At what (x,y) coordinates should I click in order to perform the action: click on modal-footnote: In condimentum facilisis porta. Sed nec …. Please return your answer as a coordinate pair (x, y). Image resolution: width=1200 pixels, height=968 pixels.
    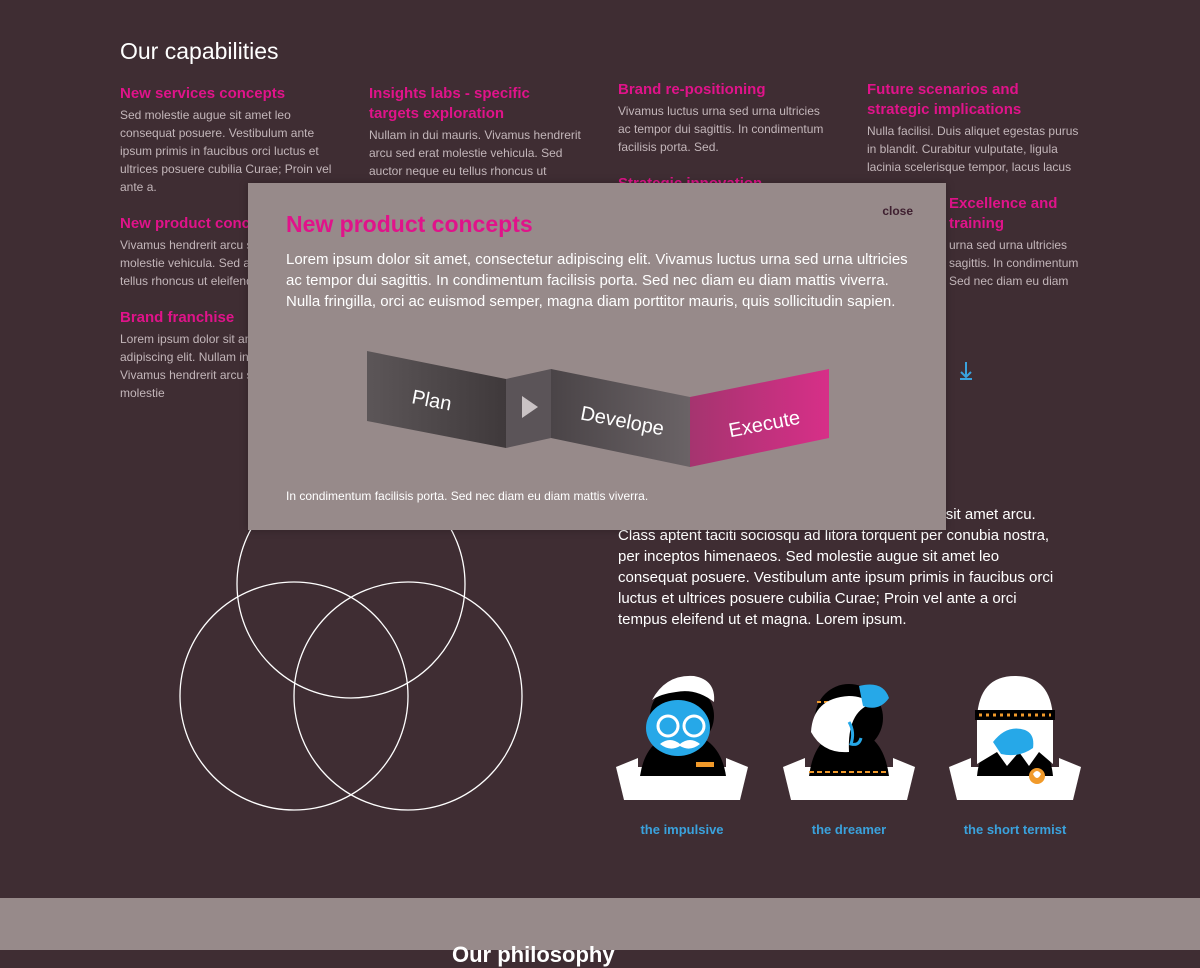
    Looking at the image, I should click on (467, 496).